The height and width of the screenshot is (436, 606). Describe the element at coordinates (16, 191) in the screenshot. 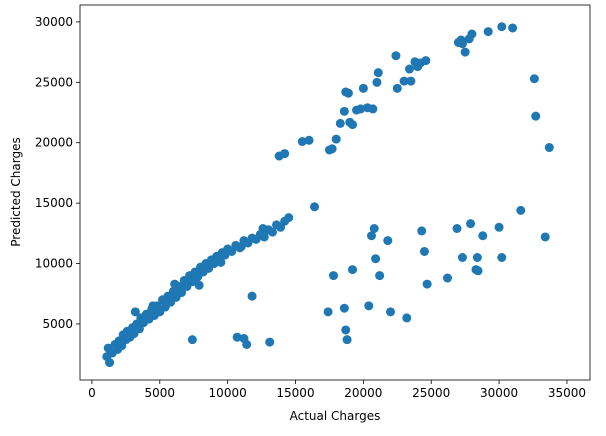

I see `y-axis-label: Predicted Charges` at that location.